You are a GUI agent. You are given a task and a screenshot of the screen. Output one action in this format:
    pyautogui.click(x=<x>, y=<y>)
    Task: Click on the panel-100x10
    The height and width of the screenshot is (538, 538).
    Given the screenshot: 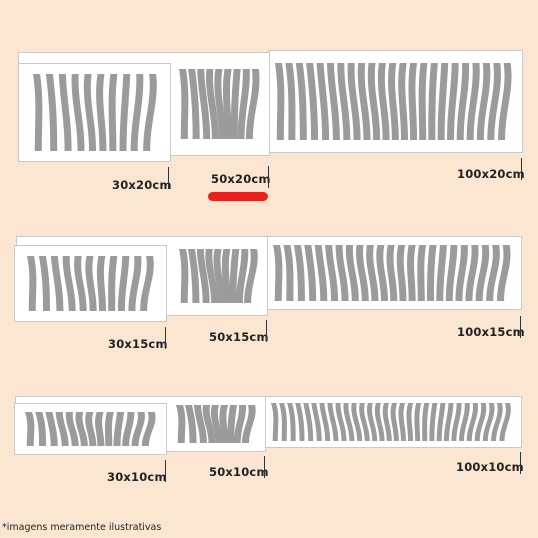 What is the action you would take?
    pyautogui.click(x=393, y=422)
    